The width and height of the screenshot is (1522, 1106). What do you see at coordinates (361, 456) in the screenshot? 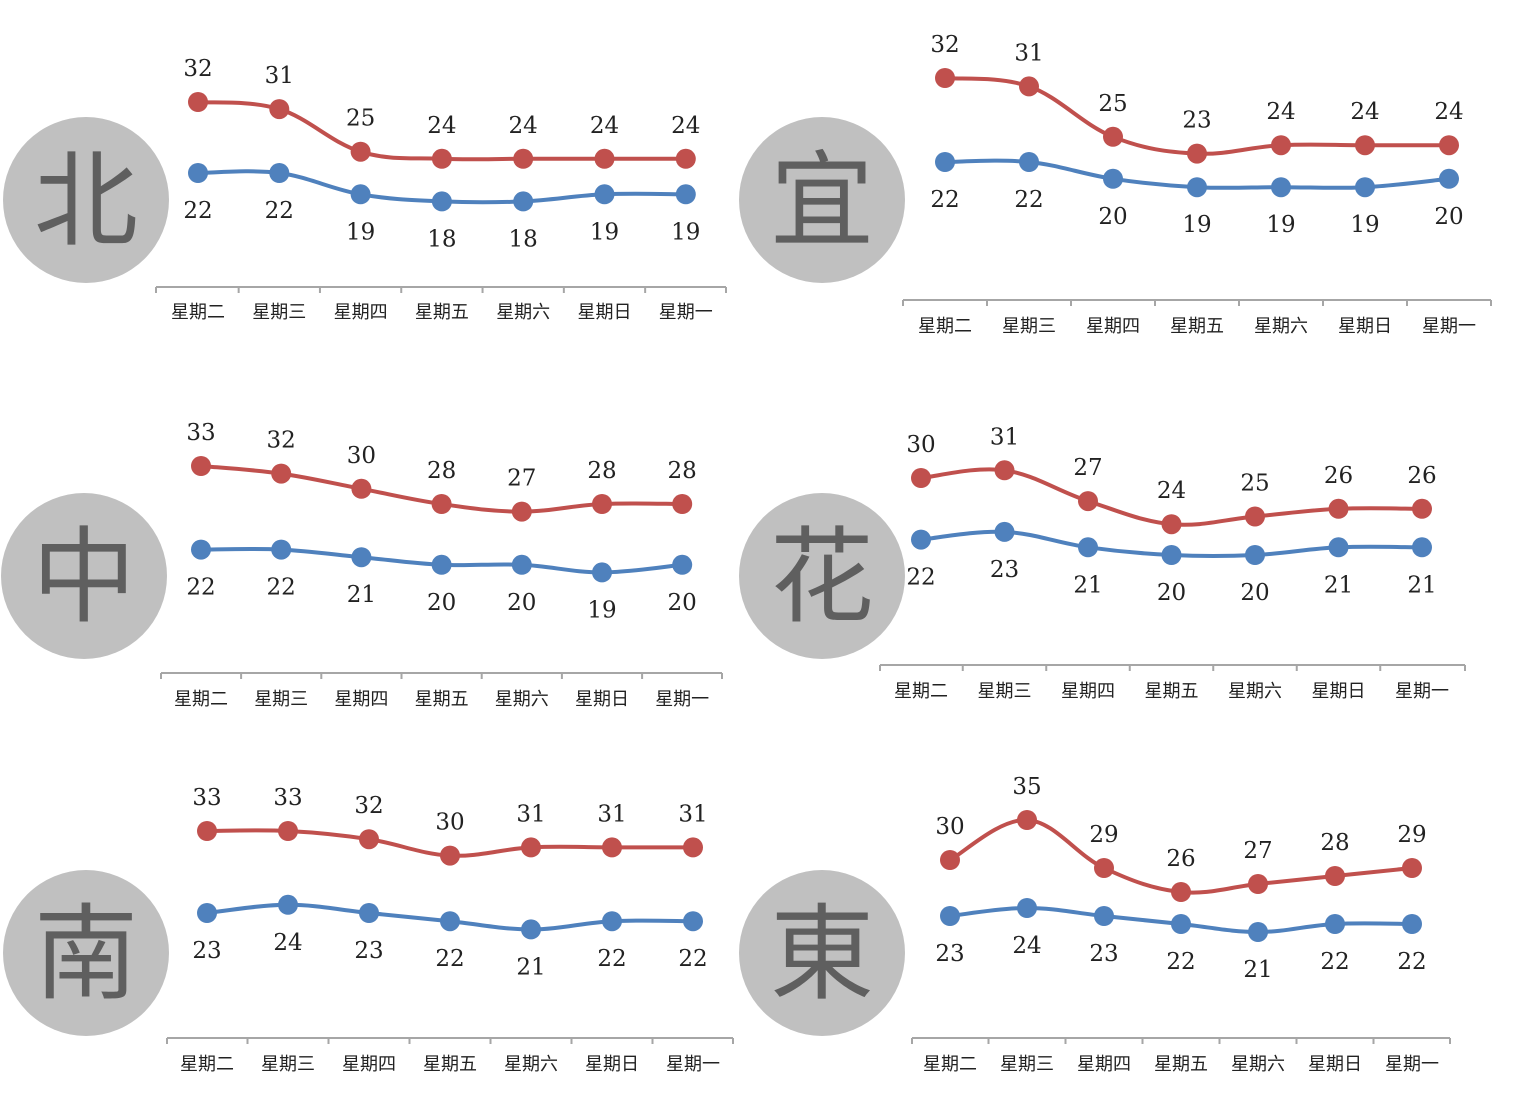
I see `data-label-high: 30` at bounding box center [361, 456].